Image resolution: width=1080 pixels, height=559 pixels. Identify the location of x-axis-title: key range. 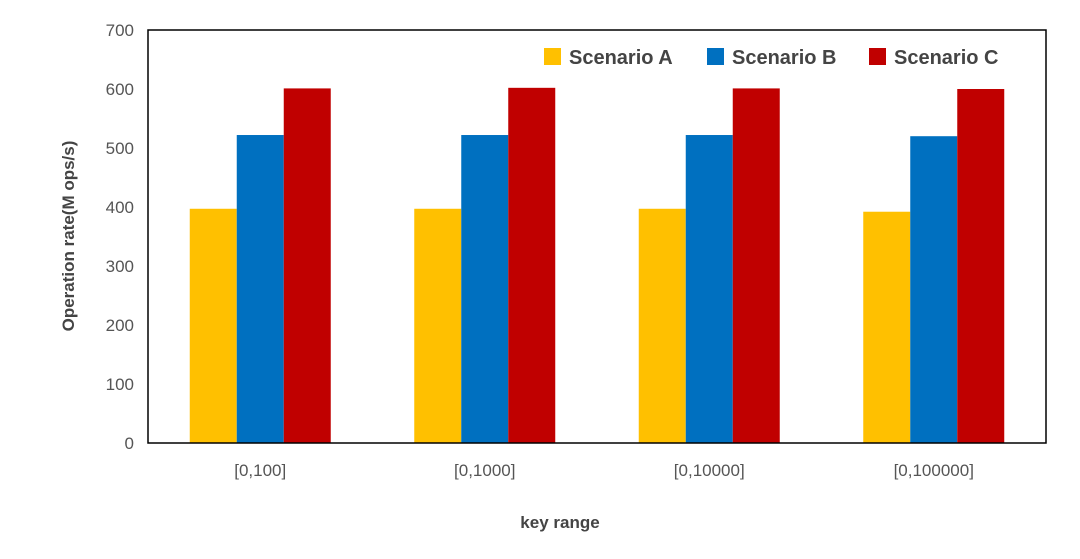
(559, 522).